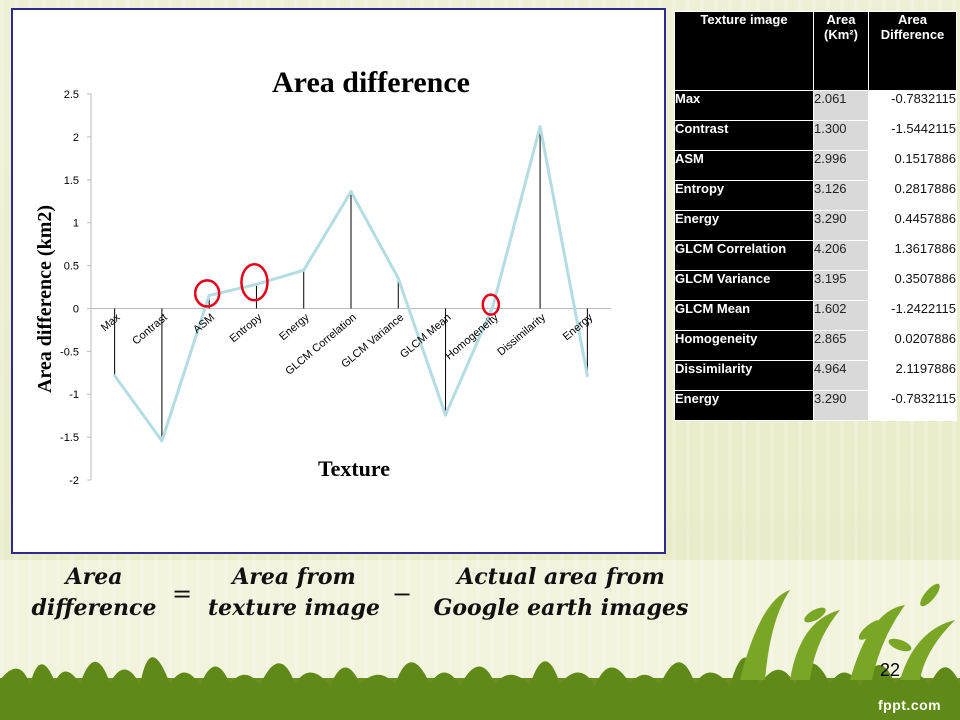 The height and width of the screenshot is (720, 960). I want to click on row-area: 4.206, so click(841, 255).